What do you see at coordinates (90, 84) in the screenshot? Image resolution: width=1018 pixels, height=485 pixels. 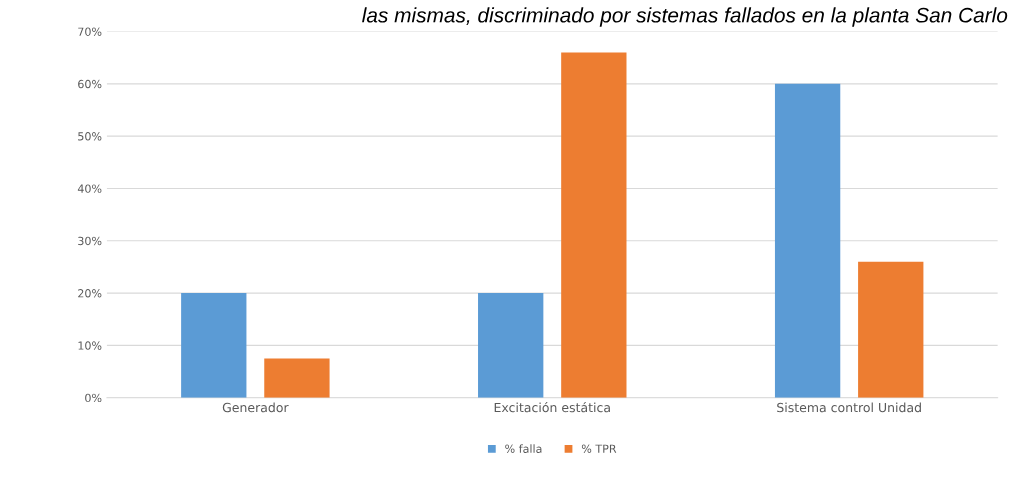 I see `y-tick-label: 60%` at bounding box center [90, 84].